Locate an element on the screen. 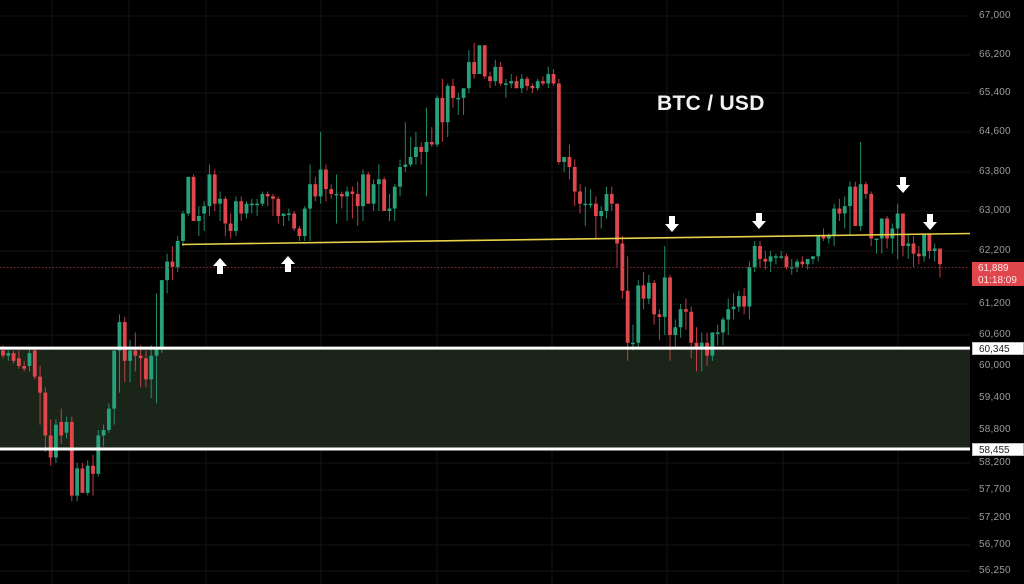  price-axis-tick: 58,200 is located at coordinates (995, 462).